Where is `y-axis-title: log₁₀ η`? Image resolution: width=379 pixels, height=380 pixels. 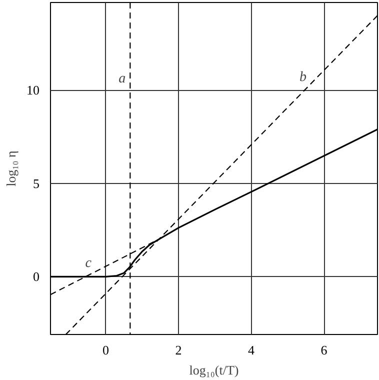 y-axis-title: log₁₀ η is located at coordinates (11, 168).